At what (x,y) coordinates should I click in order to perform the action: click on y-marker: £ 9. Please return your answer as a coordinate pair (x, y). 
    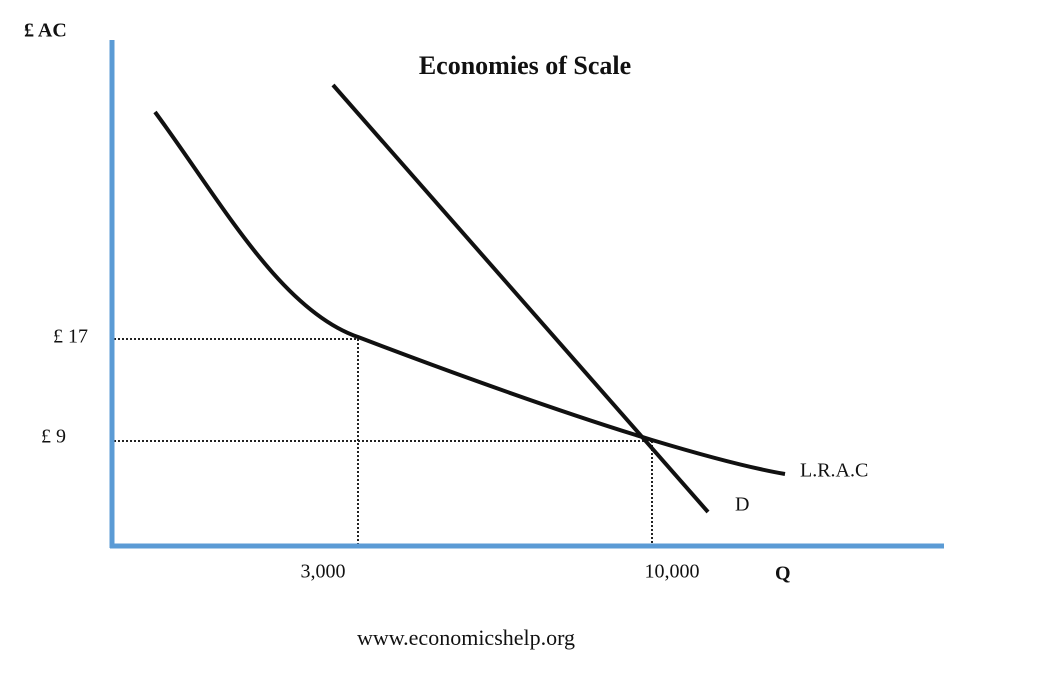
    Looking at the image, I should click on (53, 437).